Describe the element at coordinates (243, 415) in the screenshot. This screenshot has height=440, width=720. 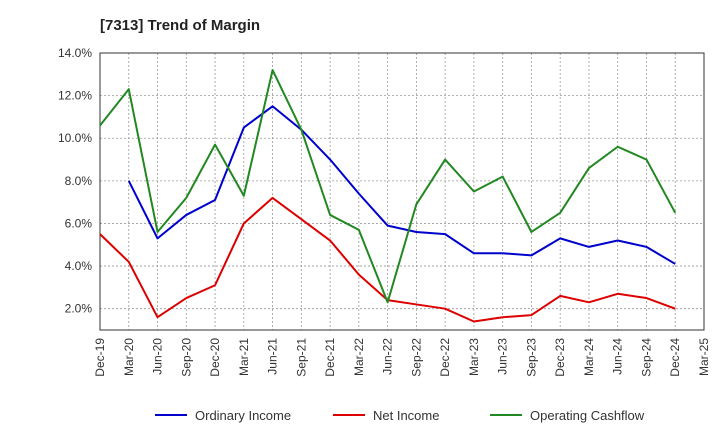
I see `legend-label-ordinary-income: Ordinary Income` at that location.